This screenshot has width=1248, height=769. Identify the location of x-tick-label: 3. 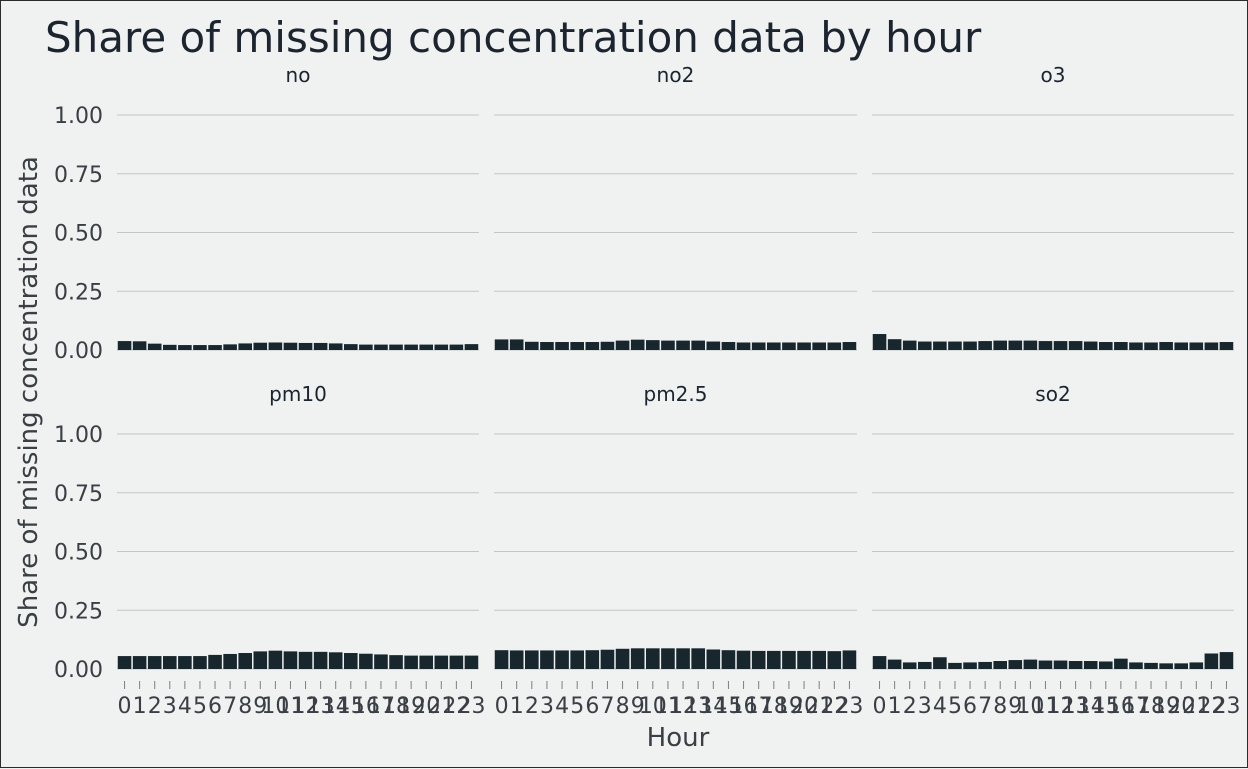
(547, 706).